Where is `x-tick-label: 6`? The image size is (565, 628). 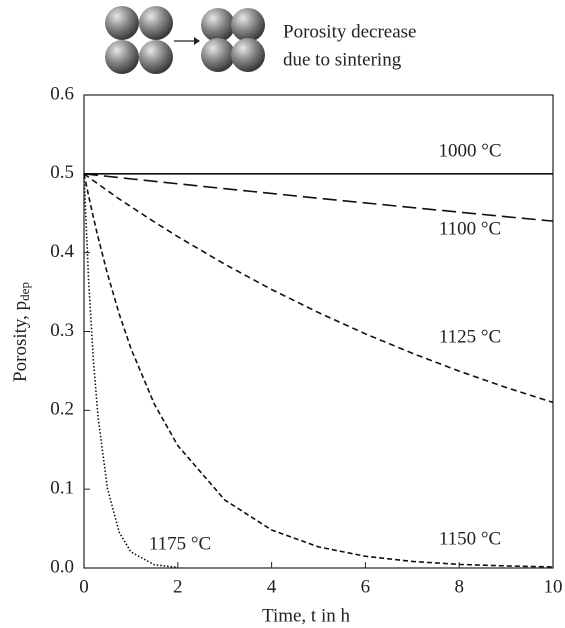 x-tick-label: 6 is located at coordinates (366, 586).